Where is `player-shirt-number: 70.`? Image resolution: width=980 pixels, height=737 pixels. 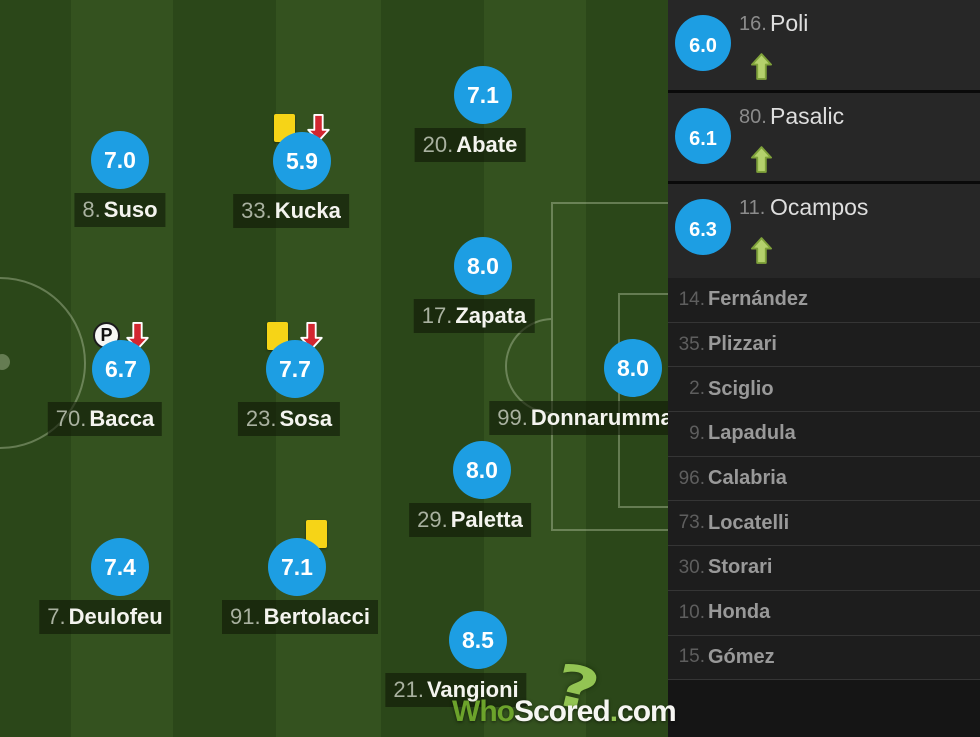
player-shirt-number: 70. is located at coordinates (71, 418).